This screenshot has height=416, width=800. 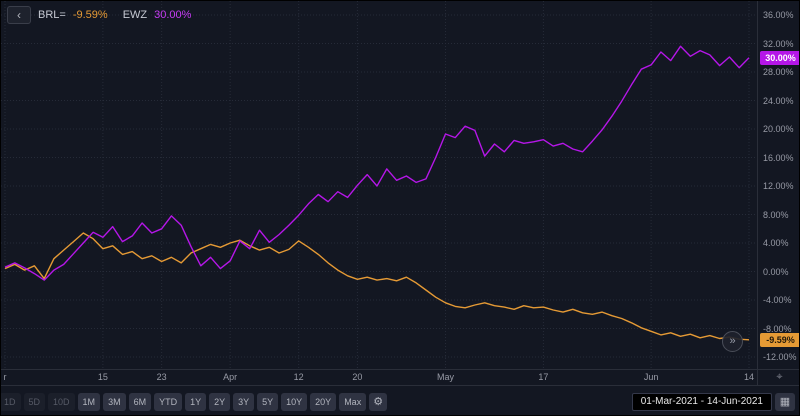 I want to click on timeframe-button-10d: 10D, so click(x=61, y=401).